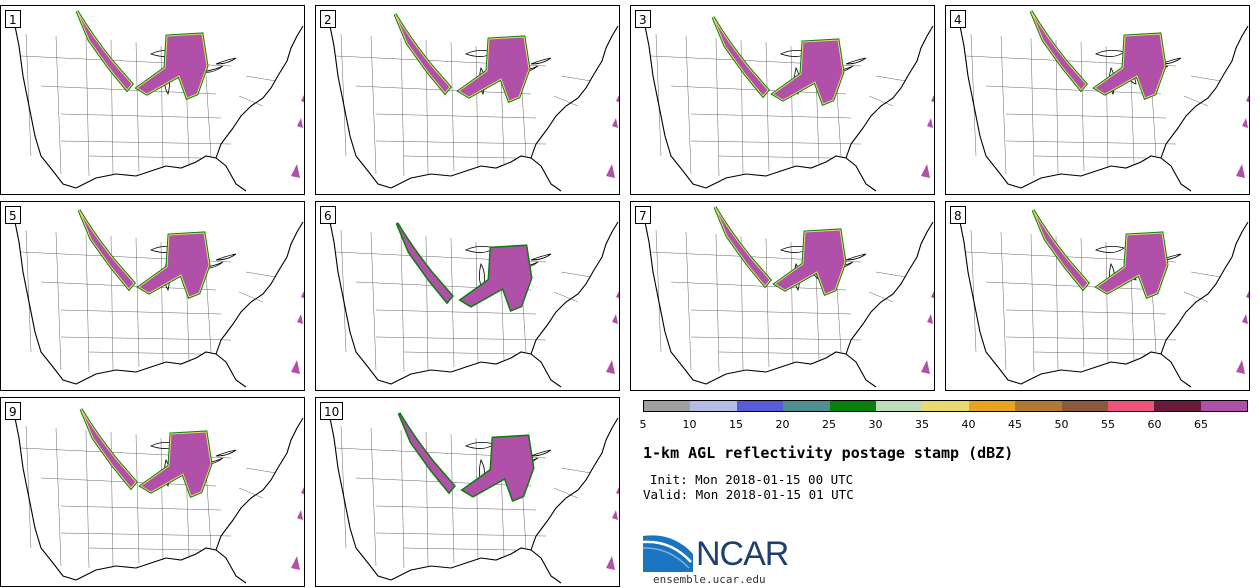 This screenshot has width=1260, height=588. I want to click on colorbar-tick-label: 5, so click(643, 424).